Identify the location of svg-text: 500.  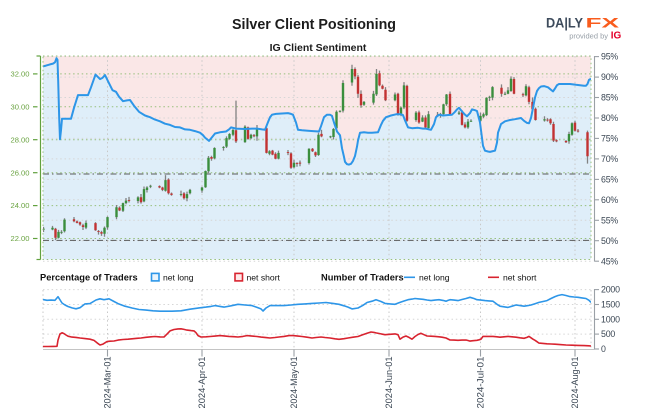
(608, 334).